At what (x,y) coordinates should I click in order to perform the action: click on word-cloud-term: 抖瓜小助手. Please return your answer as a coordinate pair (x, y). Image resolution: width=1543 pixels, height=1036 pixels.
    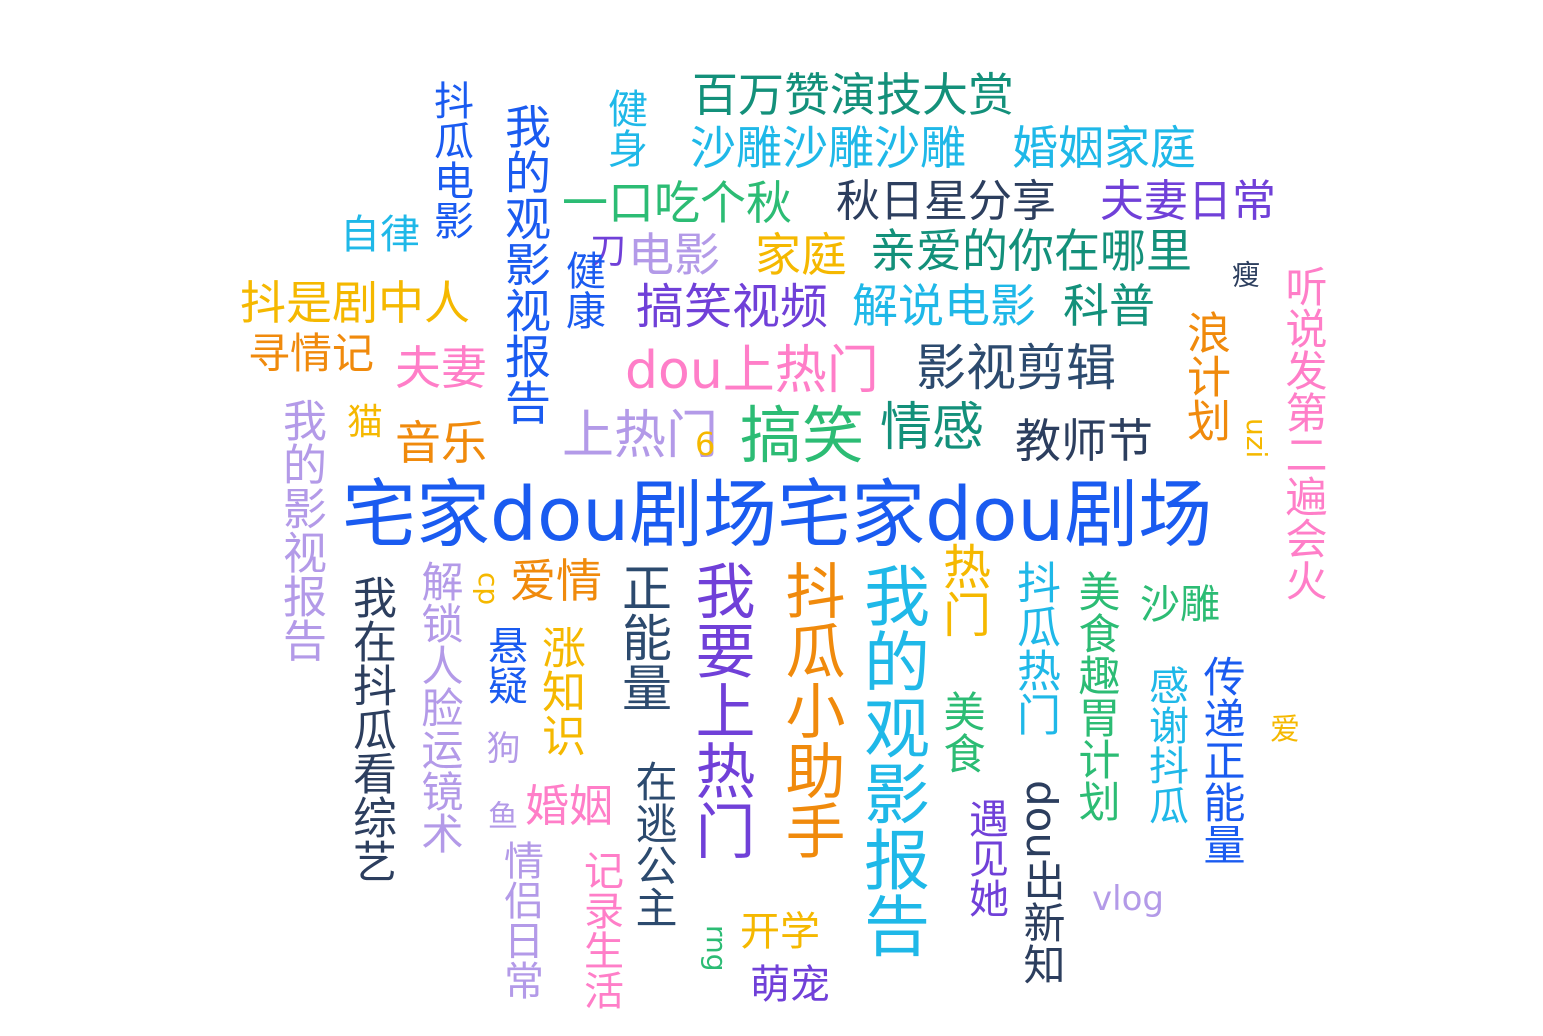
    Looking at the image, I should click on (810, 710).